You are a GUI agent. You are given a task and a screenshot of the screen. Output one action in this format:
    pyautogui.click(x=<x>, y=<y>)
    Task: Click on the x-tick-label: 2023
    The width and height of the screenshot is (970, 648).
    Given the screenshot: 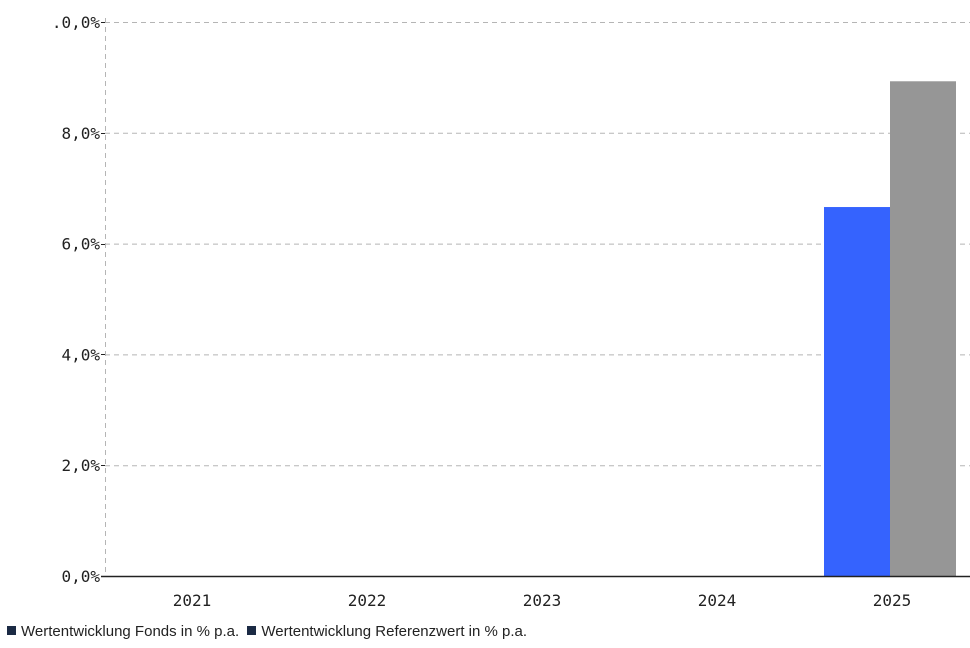 What is the action you would take?
    pyautogui.click(x=542, y=600)
    